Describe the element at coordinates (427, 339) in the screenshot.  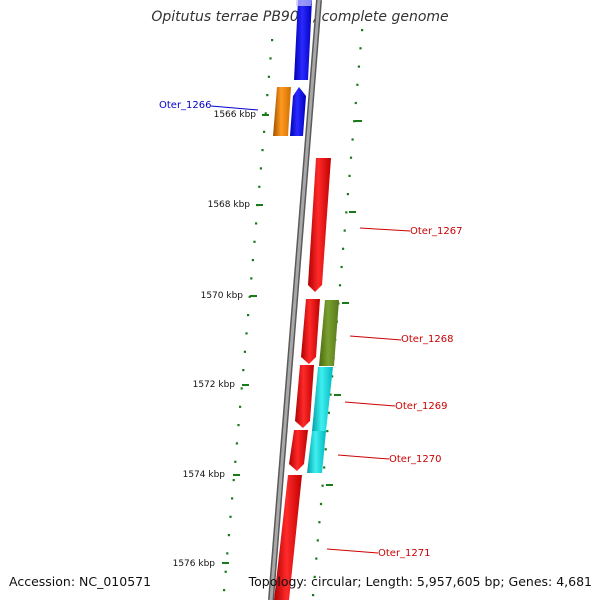
I see `gene-label-oter-1268: Oter_1268` at that location.